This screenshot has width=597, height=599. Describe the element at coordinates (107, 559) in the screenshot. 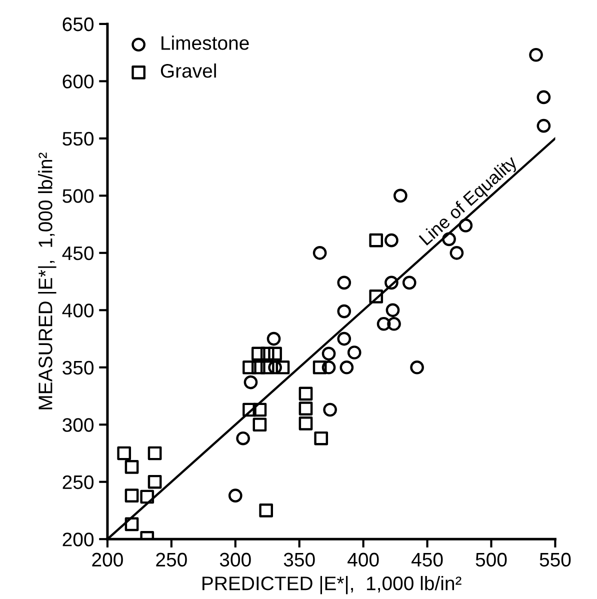

I see `x-tick-label: 200` at that location.